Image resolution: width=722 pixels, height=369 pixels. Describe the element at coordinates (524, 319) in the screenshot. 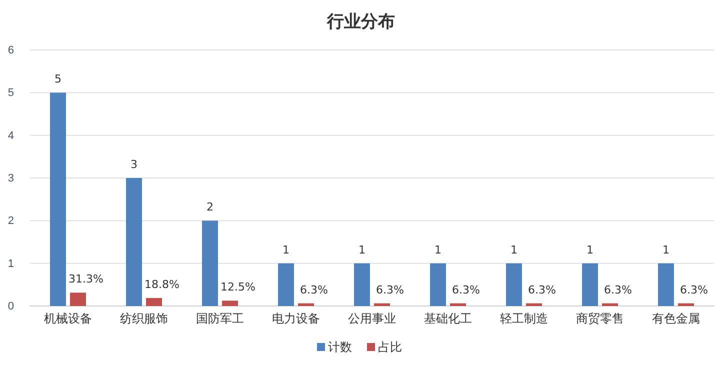

I see `x-tick-label: 轻工制造` at that location.